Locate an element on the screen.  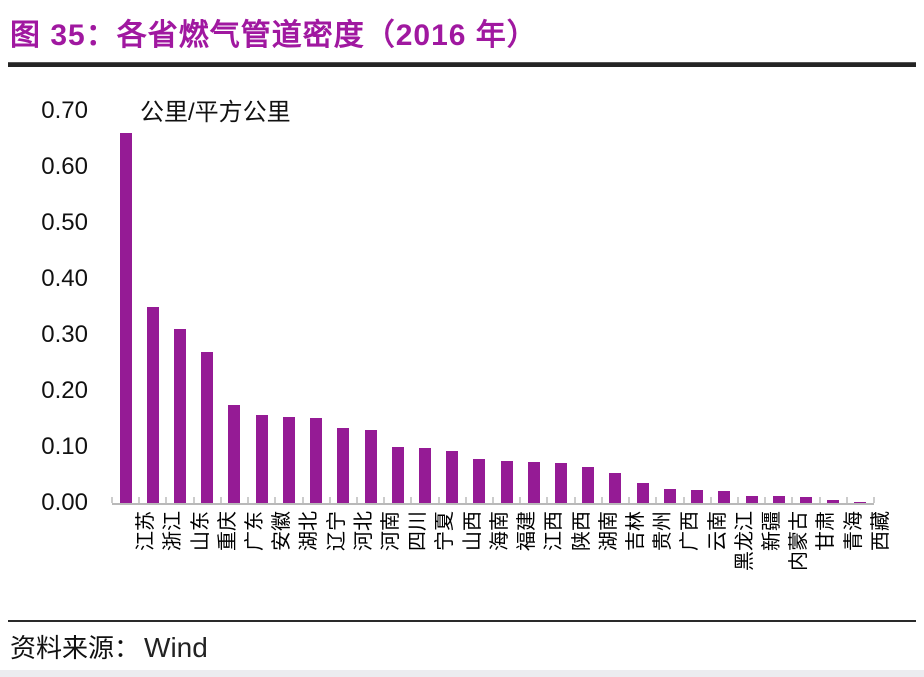
y-axis-label-0.10: 0.10 is located at coordinates (64, 446).